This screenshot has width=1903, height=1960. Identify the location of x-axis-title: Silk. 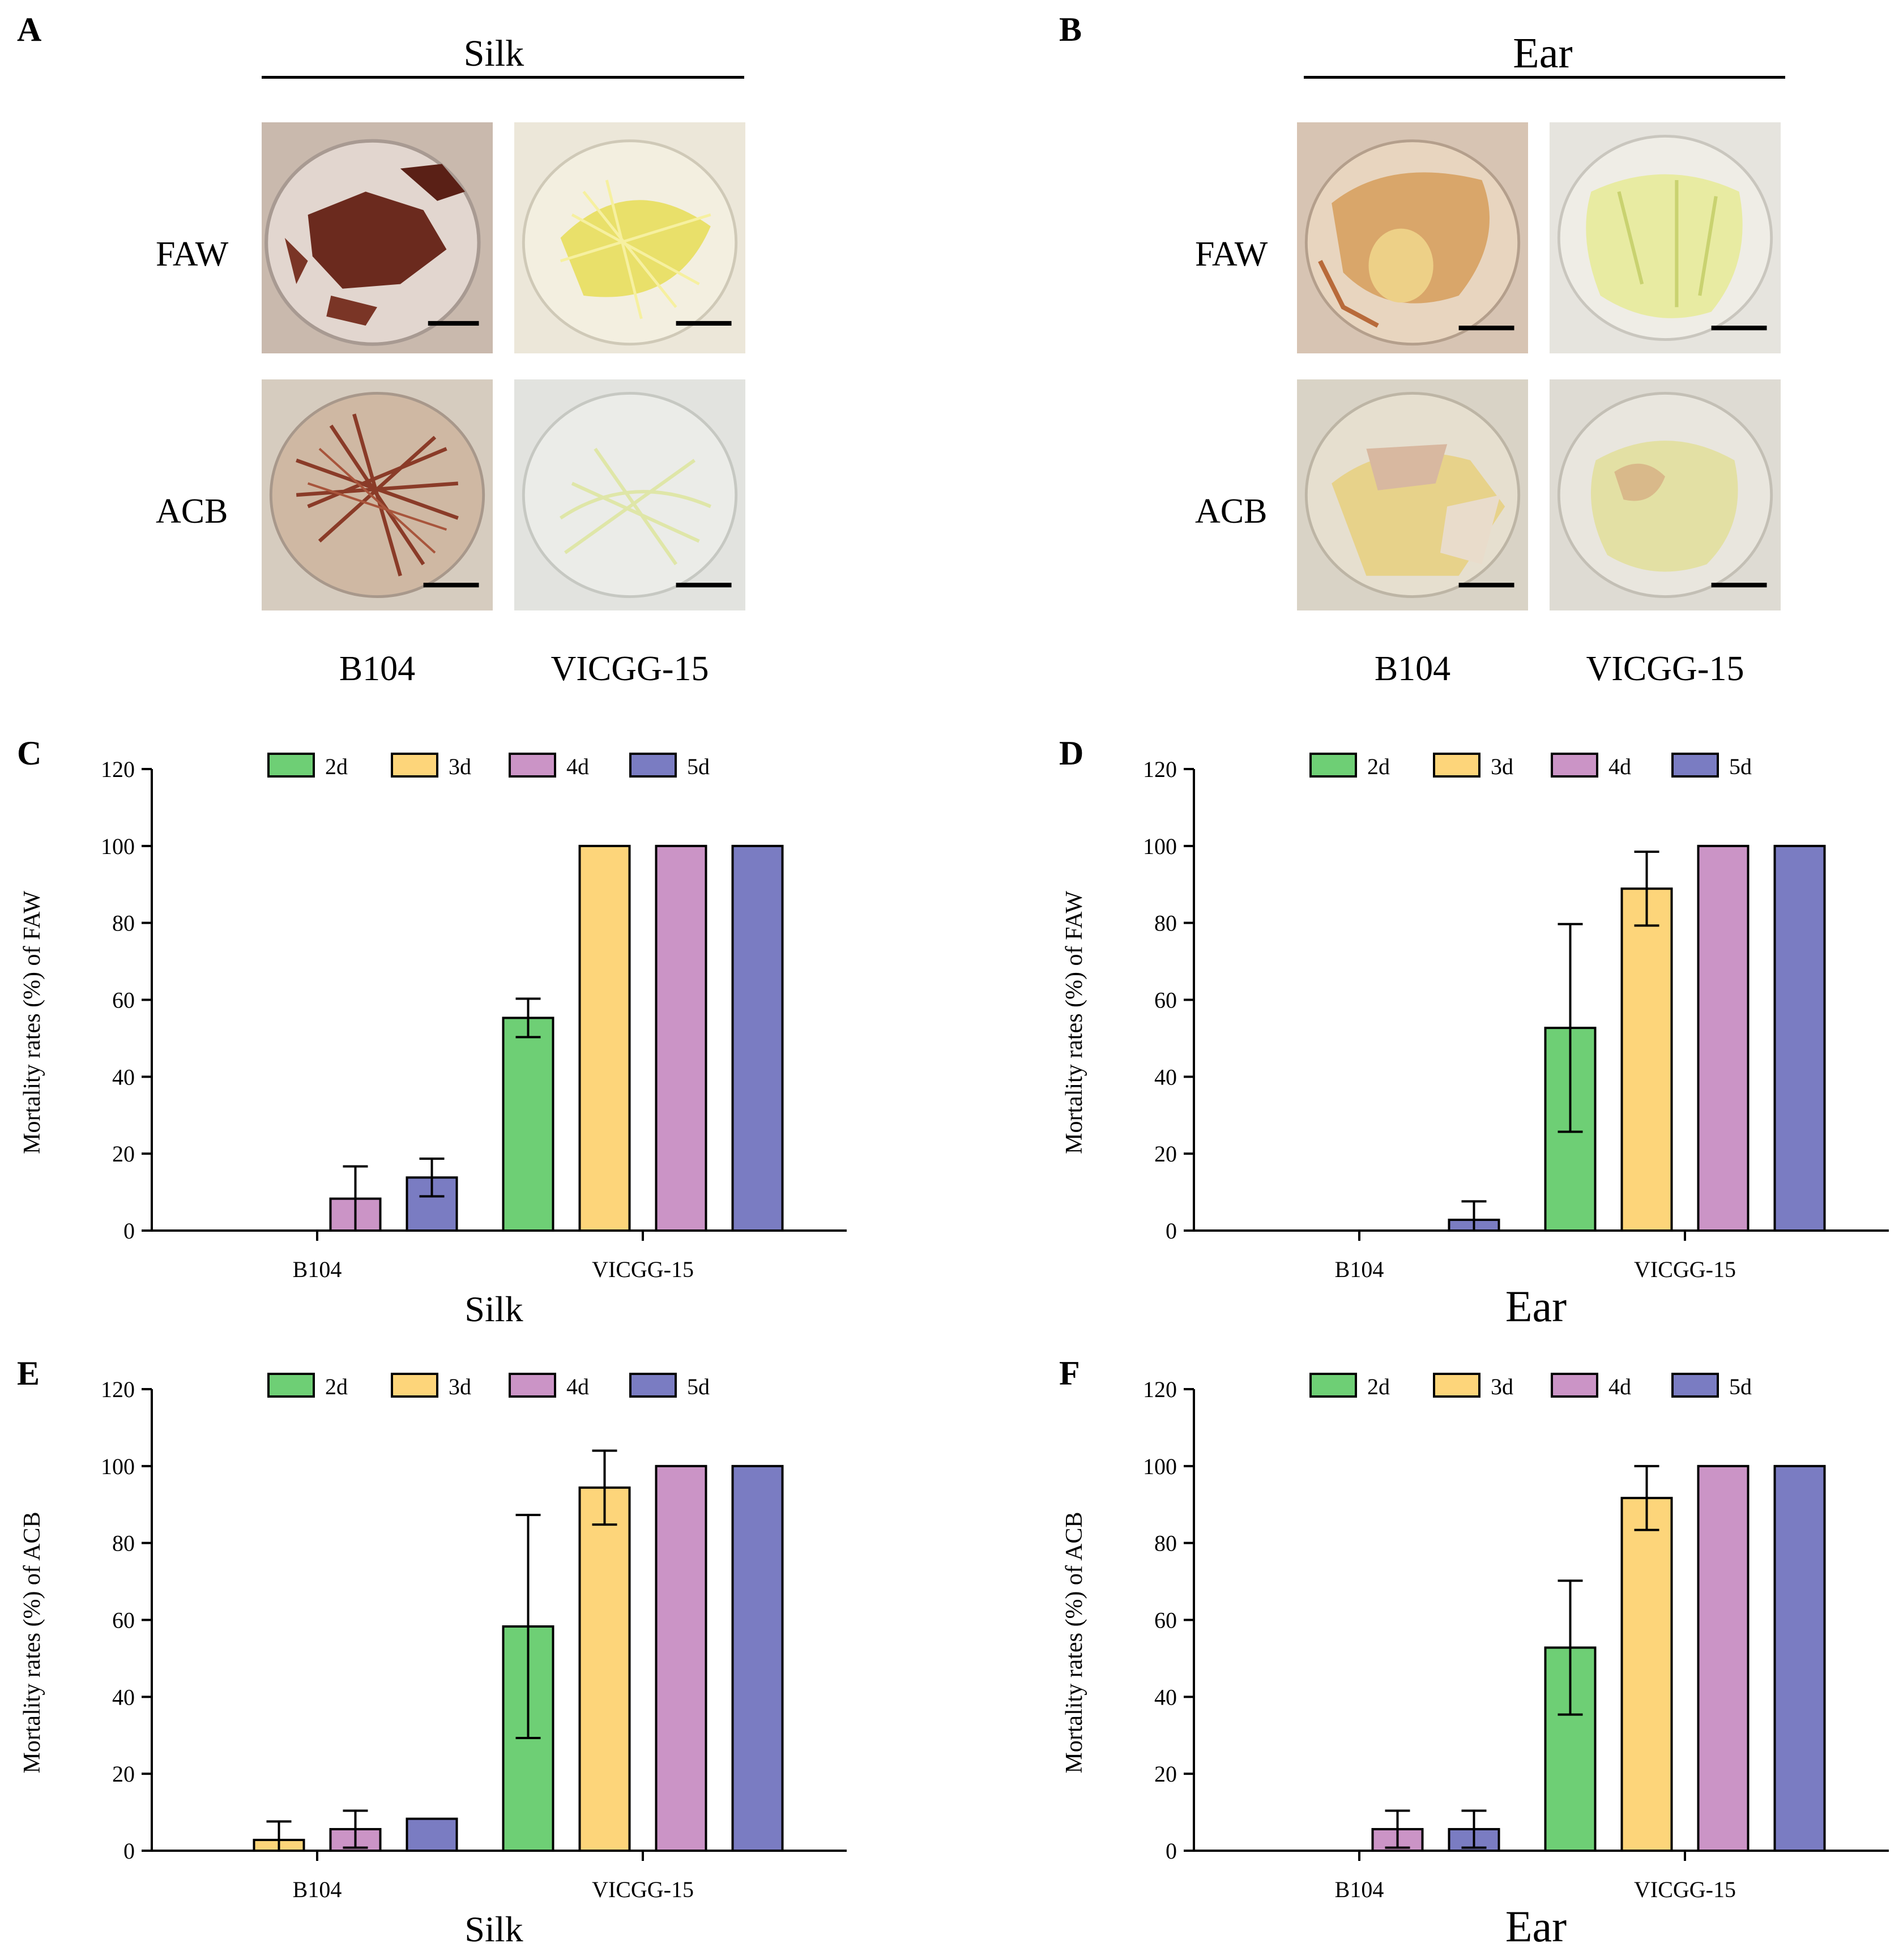
(493, 1929).